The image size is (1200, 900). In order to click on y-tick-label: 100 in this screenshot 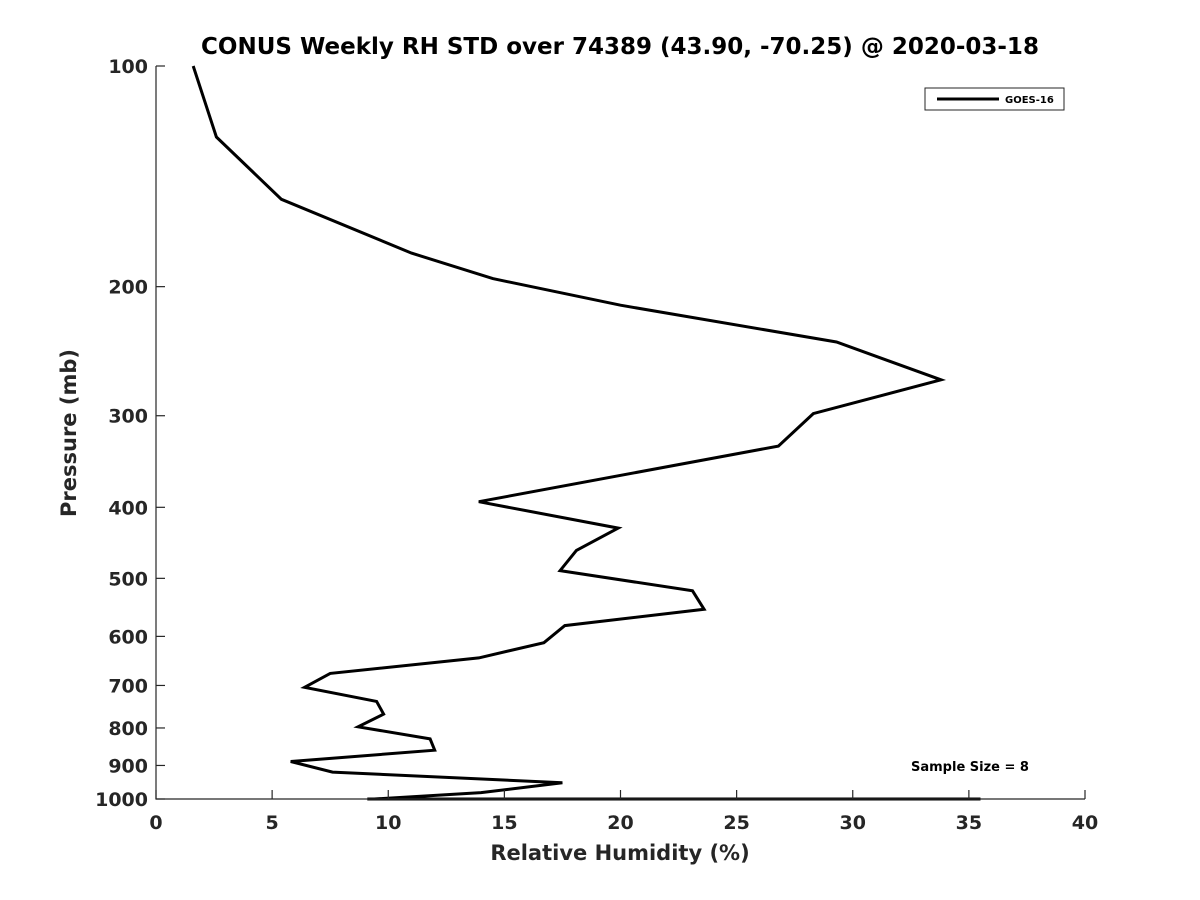, I will do `click(128, 67)`.